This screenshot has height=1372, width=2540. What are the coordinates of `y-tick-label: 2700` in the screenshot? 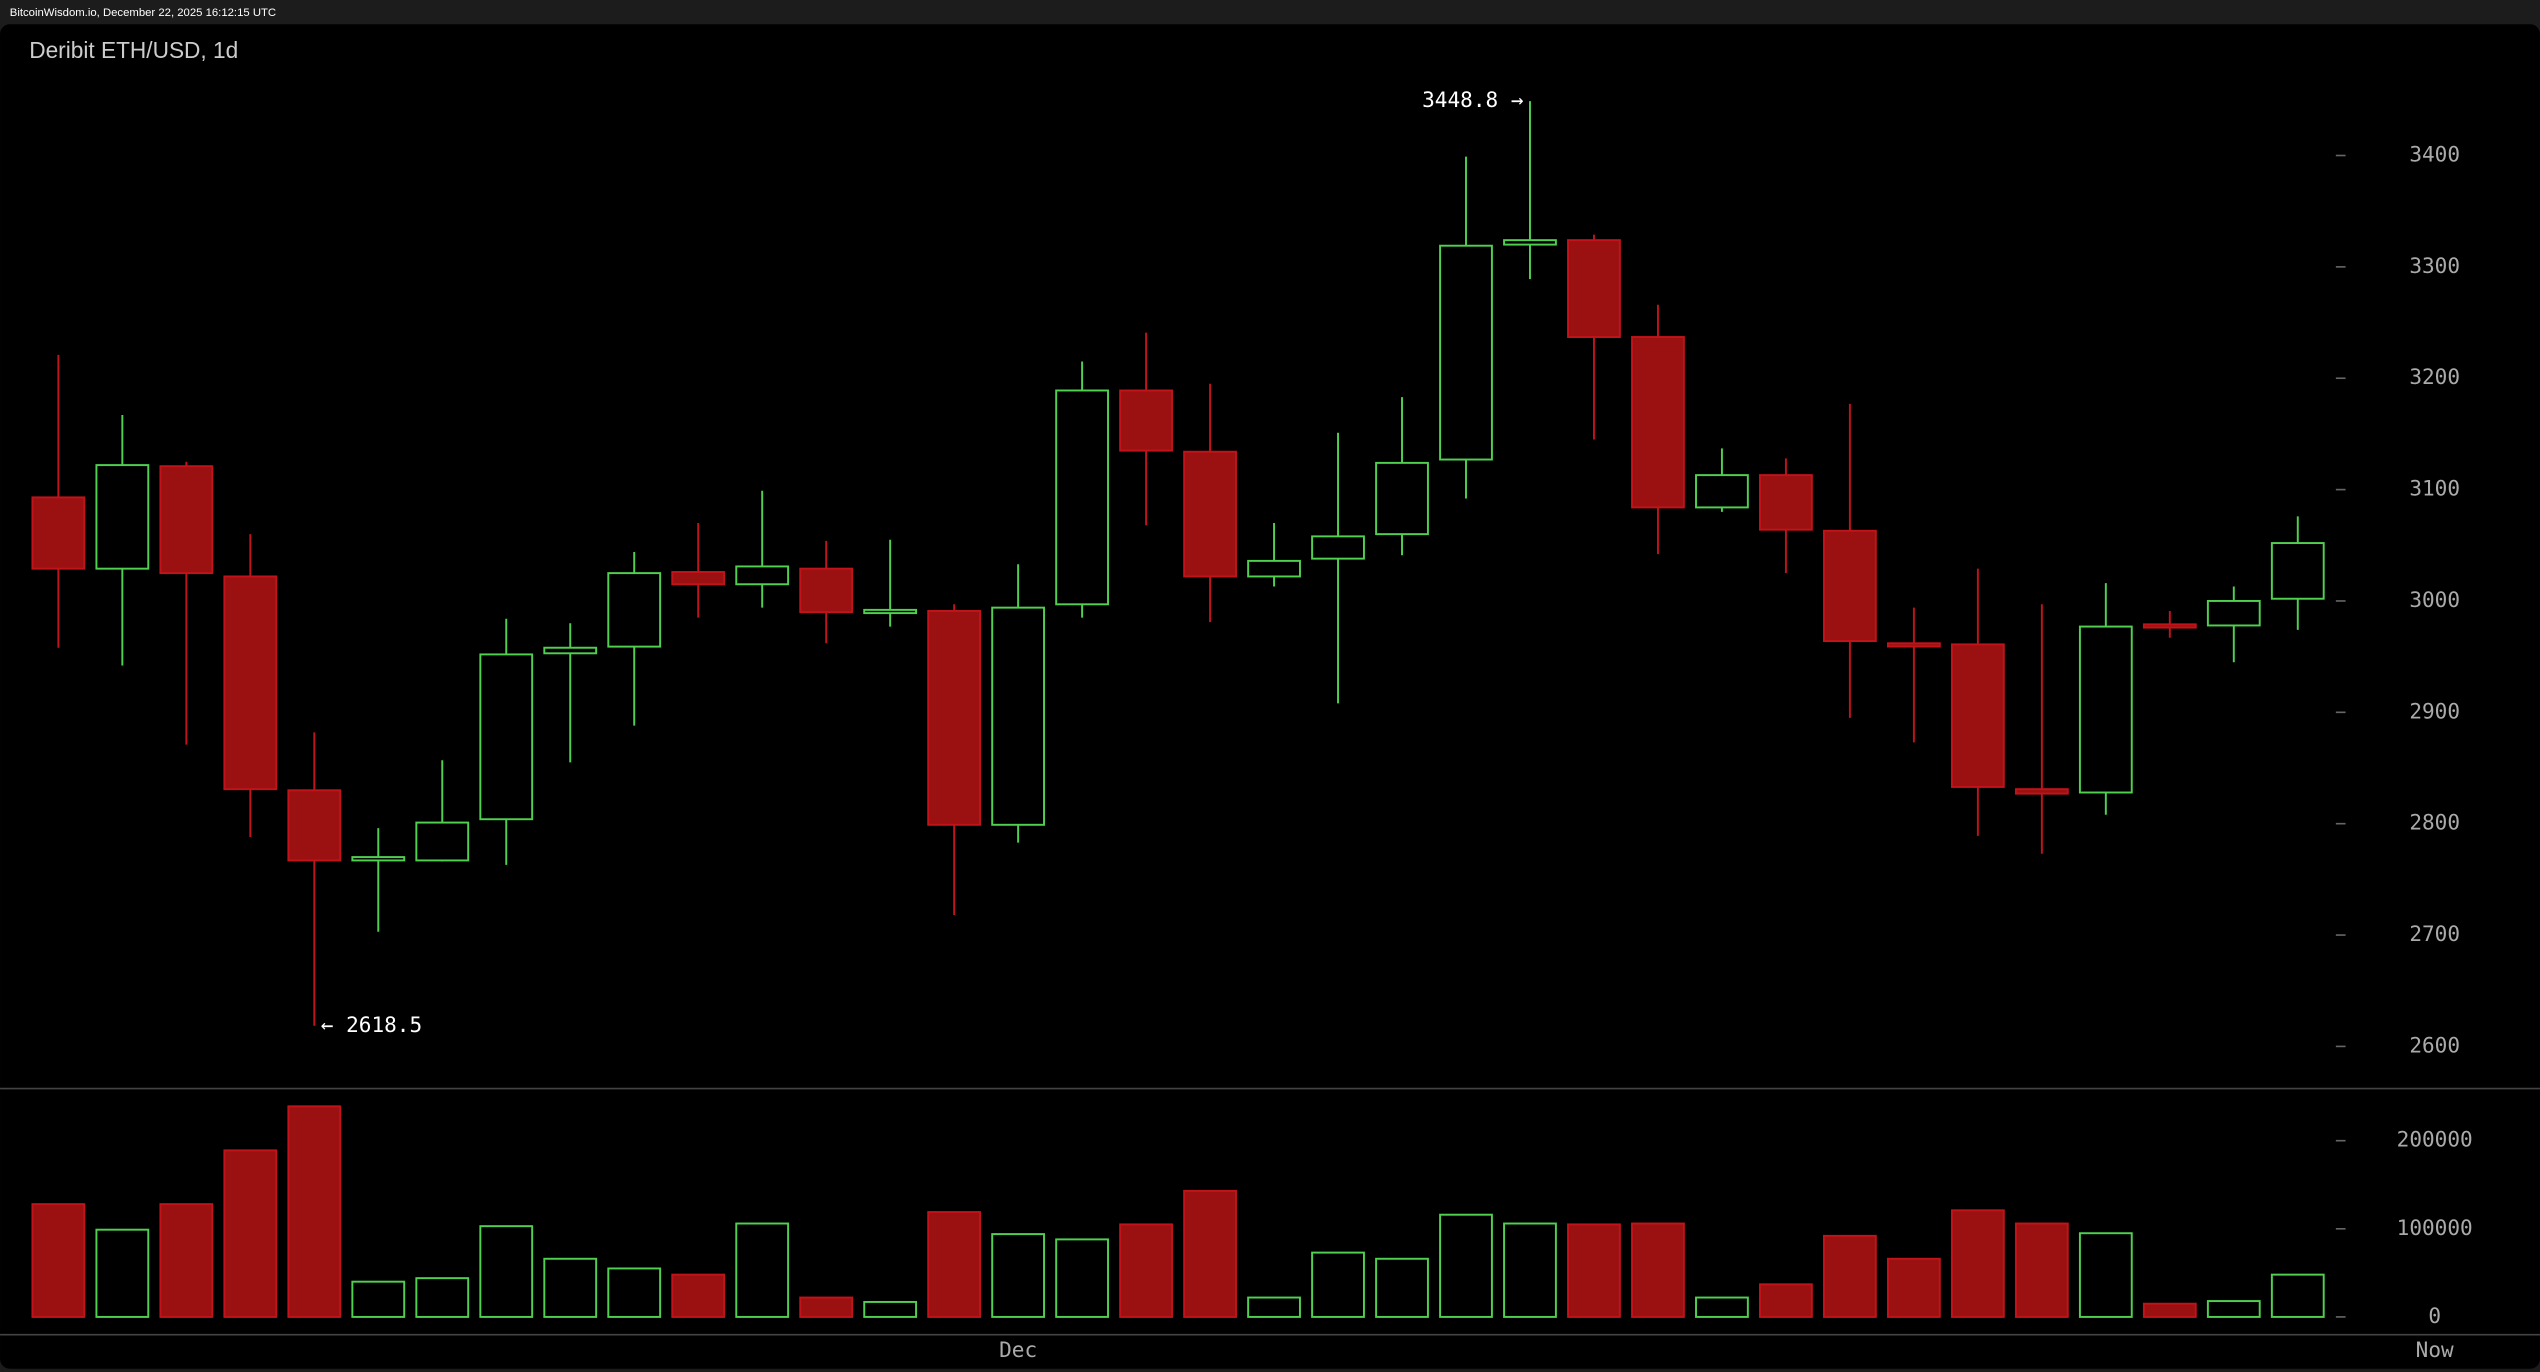 It's located at (2434, 933).